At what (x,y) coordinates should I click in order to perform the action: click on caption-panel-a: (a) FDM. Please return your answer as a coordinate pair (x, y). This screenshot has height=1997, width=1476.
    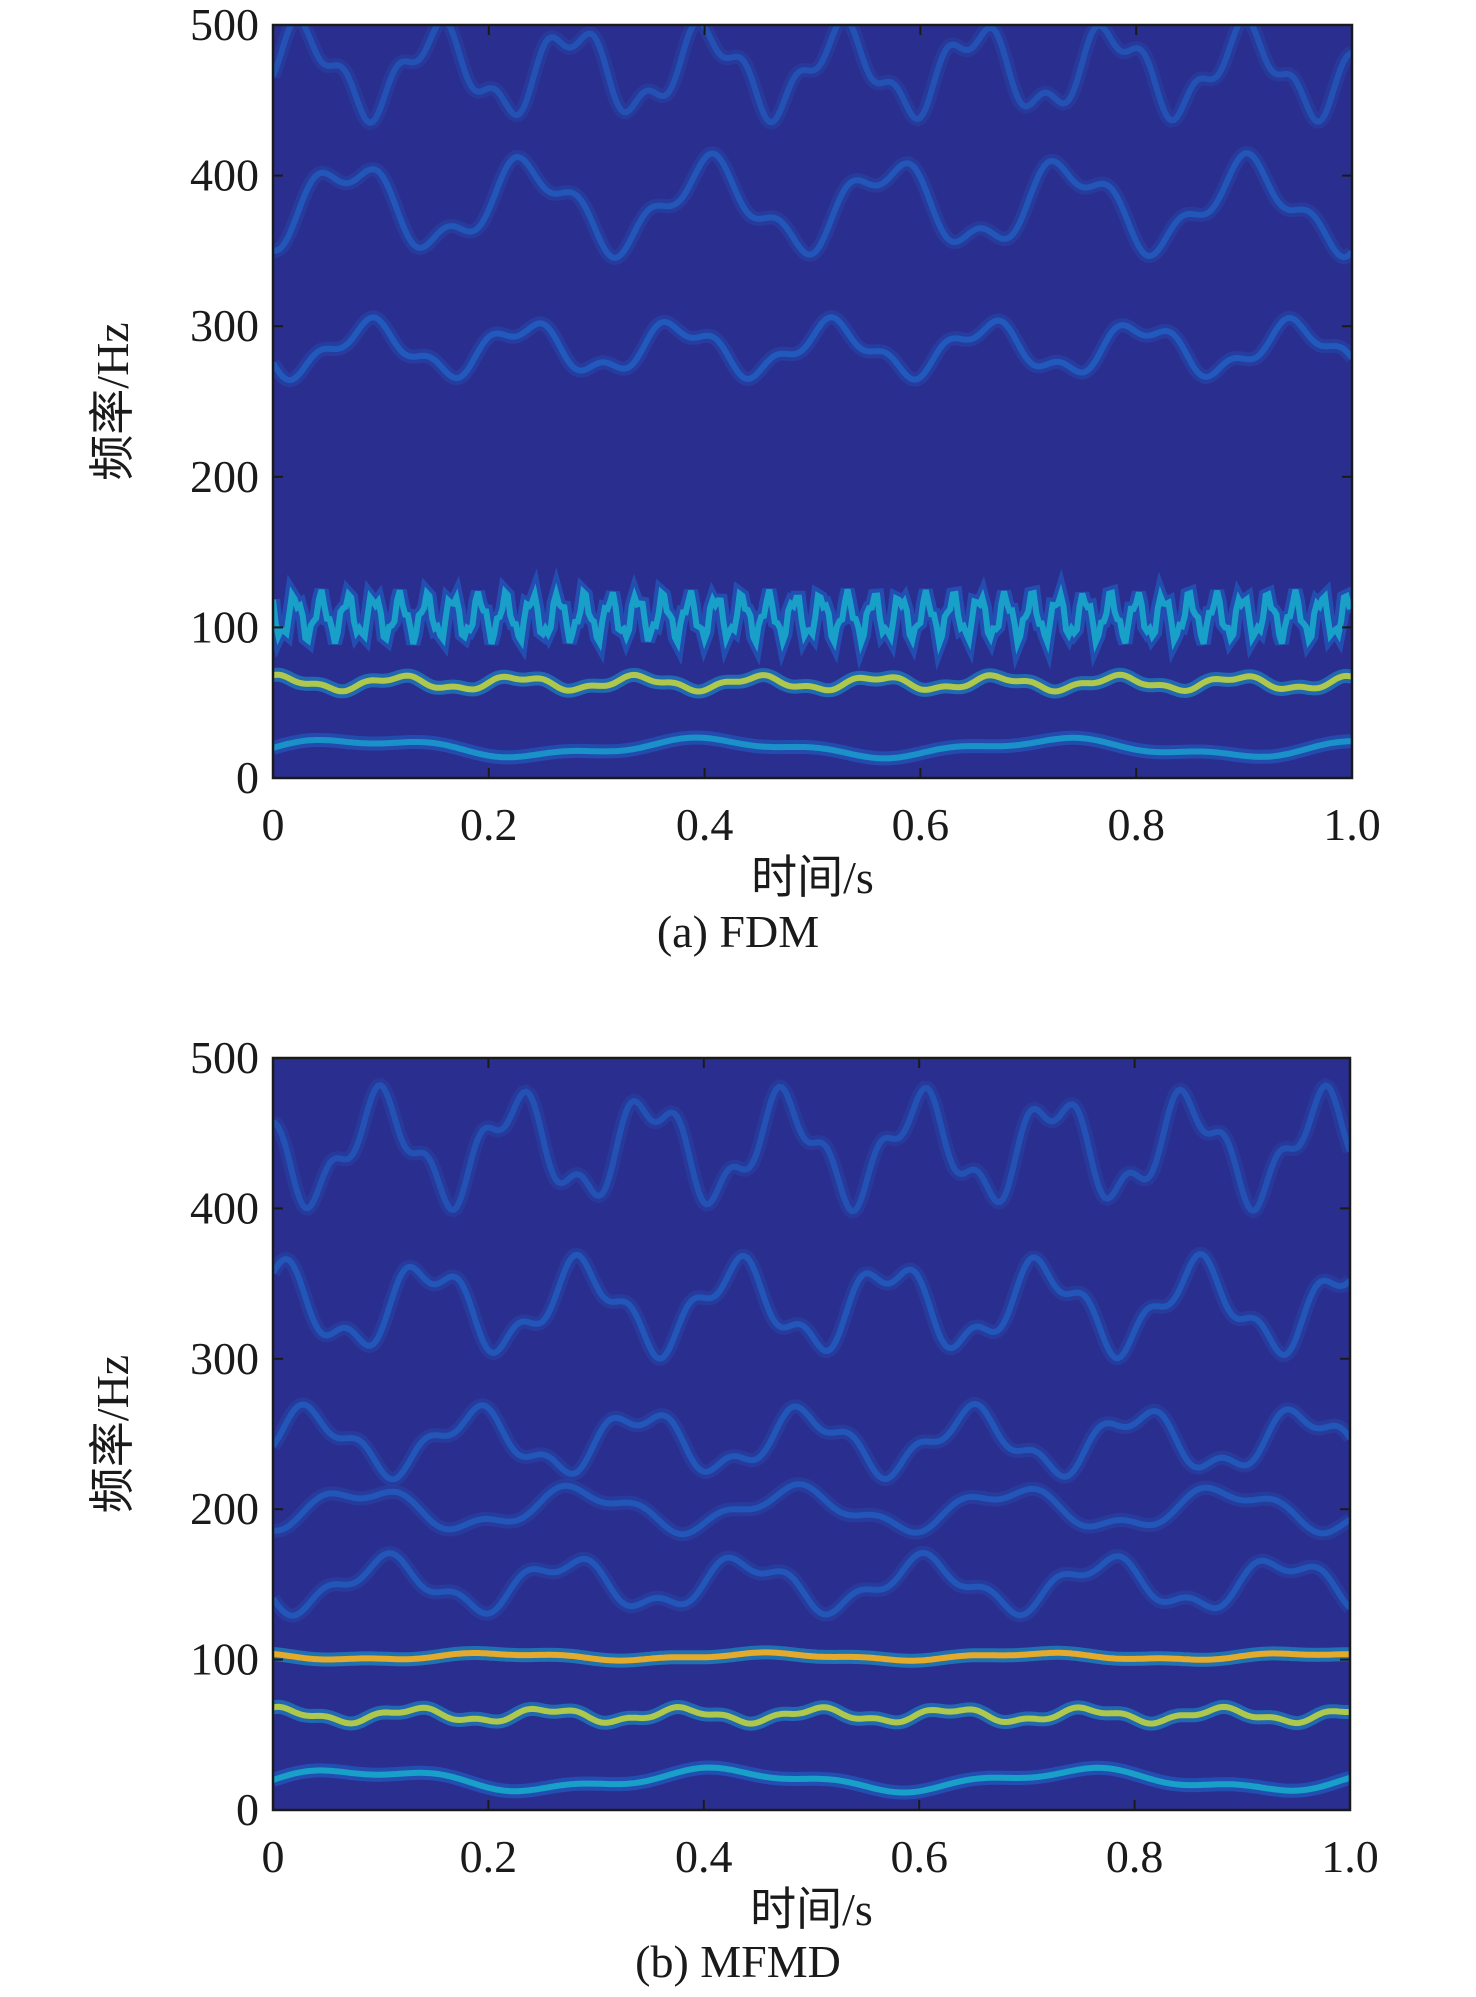
    Looking at the image, I should click on (738, 931).